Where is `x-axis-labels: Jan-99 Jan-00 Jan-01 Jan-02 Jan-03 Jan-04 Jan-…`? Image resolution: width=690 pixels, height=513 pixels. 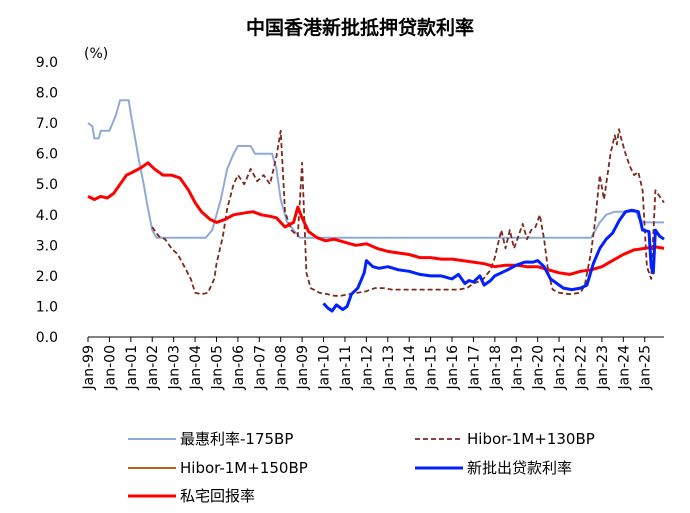 x-axis-labels: Jan-99 Jan-00 Jan-01 Jan-02 Jan-03 Jan-04 Jan-… is located at coordinates (367, 368).